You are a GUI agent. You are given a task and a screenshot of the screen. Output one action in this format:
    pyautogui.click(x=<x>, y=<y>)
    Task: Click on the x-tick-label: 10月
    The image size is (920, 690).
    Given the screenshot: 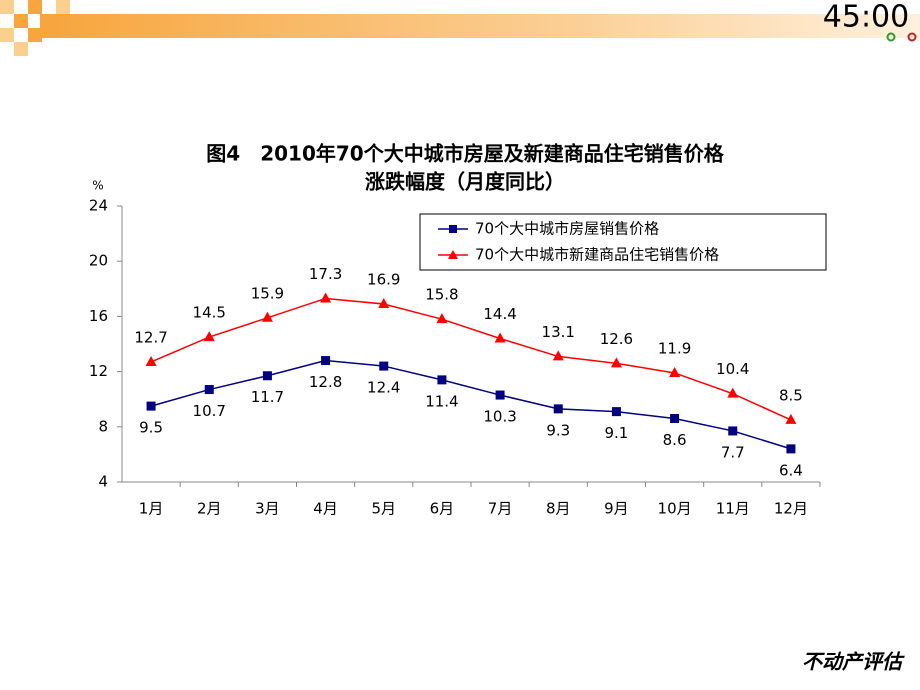 What is the action you would take?
    pyautogui.click(x=675, y=509)
    